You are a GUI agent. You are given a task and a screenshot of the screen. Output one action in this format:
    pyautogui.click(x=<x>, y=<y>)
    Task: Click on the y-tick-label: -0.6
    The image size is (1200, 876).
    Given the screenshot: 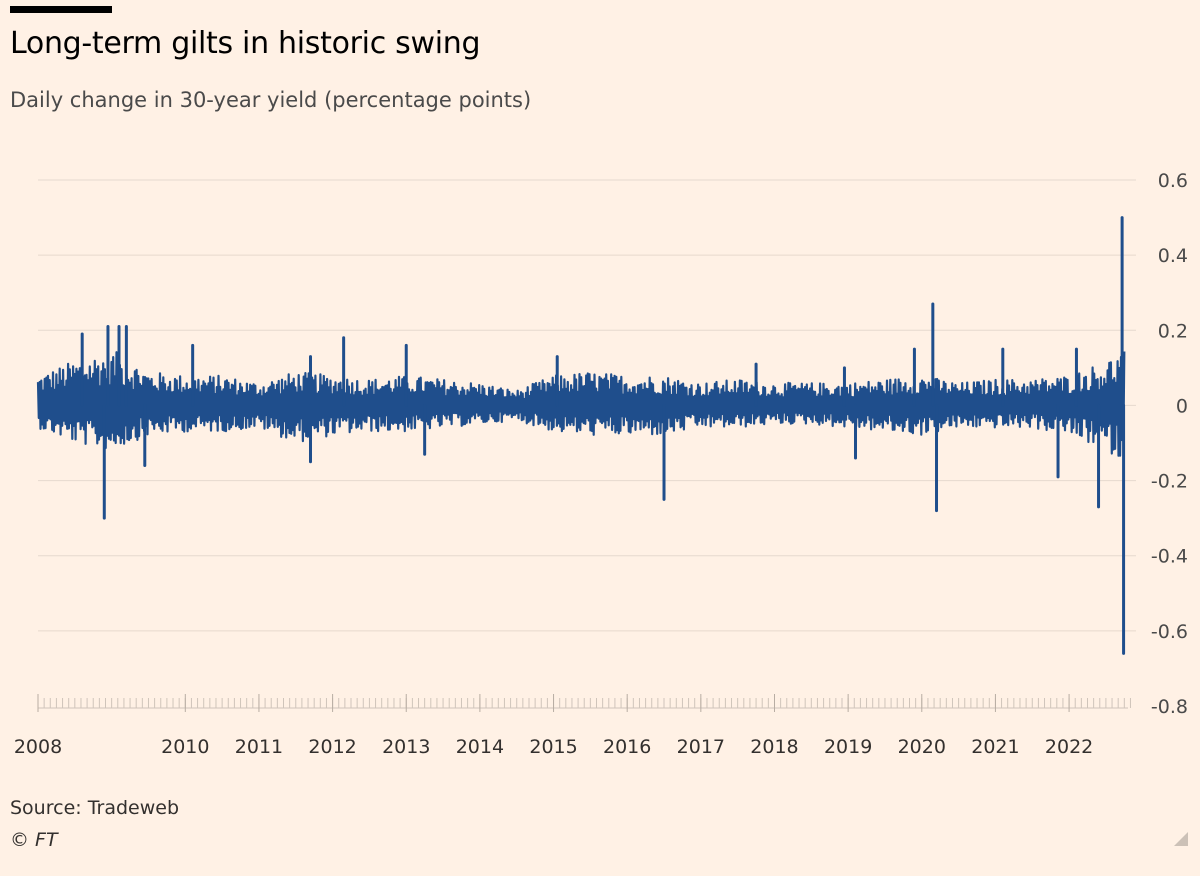 What is the action you would take?
    pyautogui.click(x=1169, y=632)
    